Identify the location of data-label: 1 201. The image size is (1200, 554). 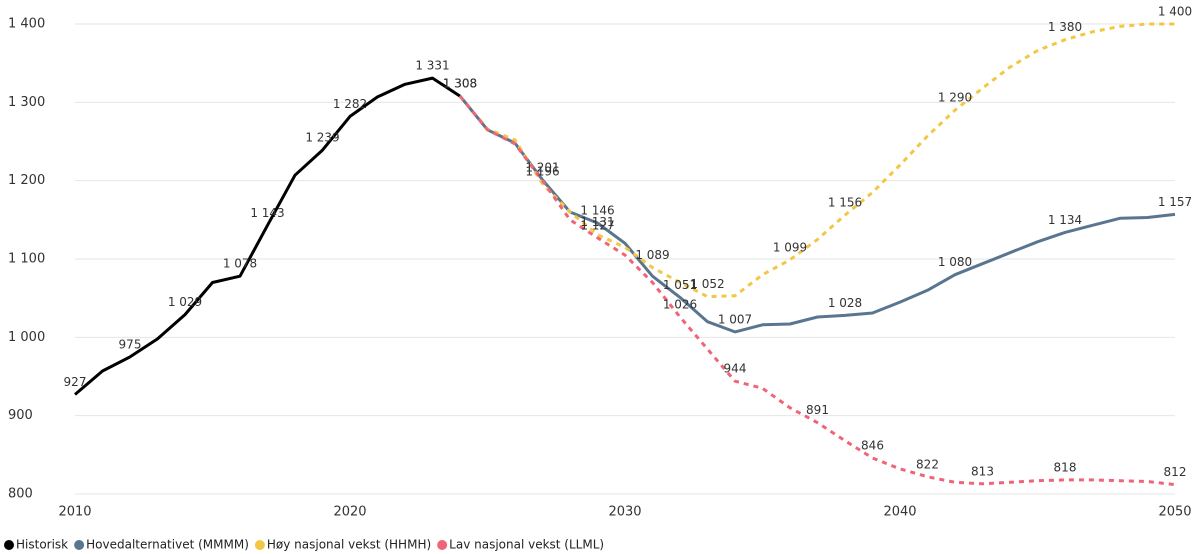
(542, 167).